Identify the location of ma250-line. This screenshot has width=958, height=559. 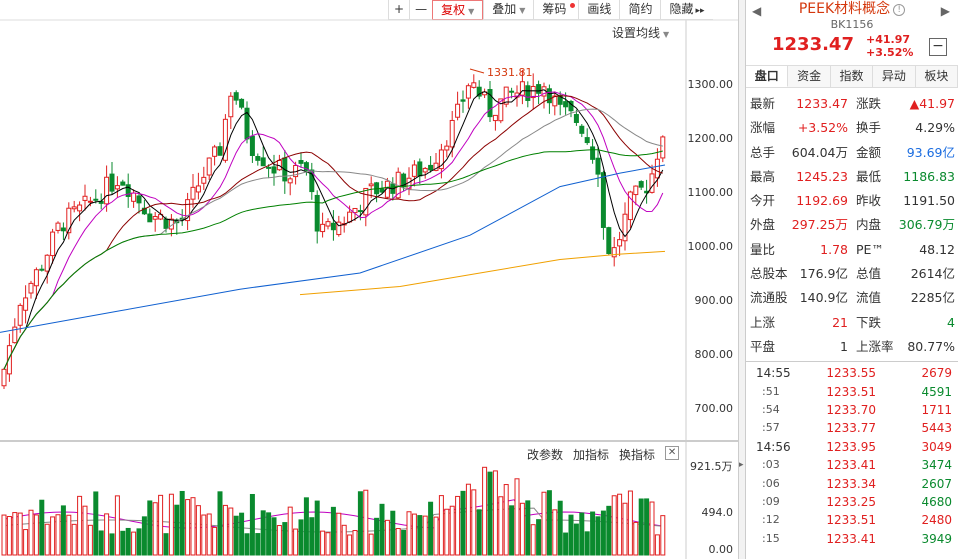
(482, 273).